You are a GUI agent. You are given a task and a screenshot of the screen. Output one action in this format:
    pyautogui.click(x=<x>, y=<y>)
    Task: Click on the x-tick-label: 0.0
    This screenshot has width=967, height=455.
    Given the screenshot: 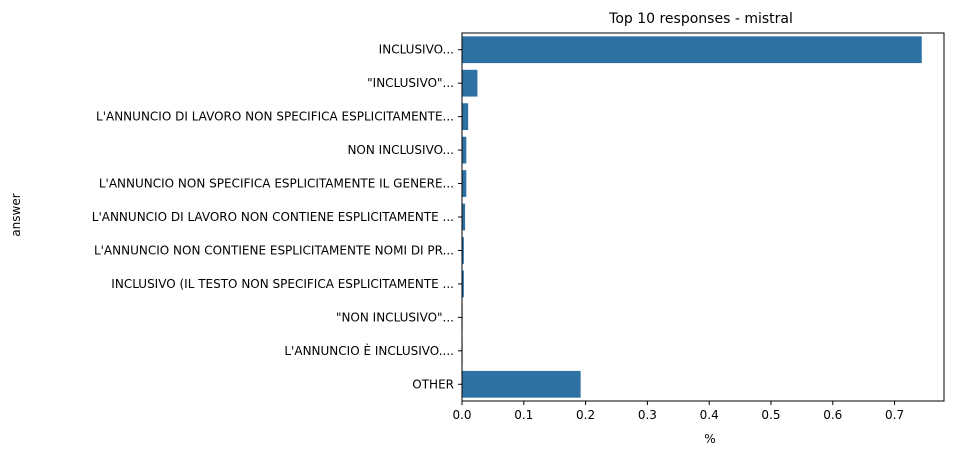 What is the action you would take?
    pyautogui.click(x=461, y=415)
    